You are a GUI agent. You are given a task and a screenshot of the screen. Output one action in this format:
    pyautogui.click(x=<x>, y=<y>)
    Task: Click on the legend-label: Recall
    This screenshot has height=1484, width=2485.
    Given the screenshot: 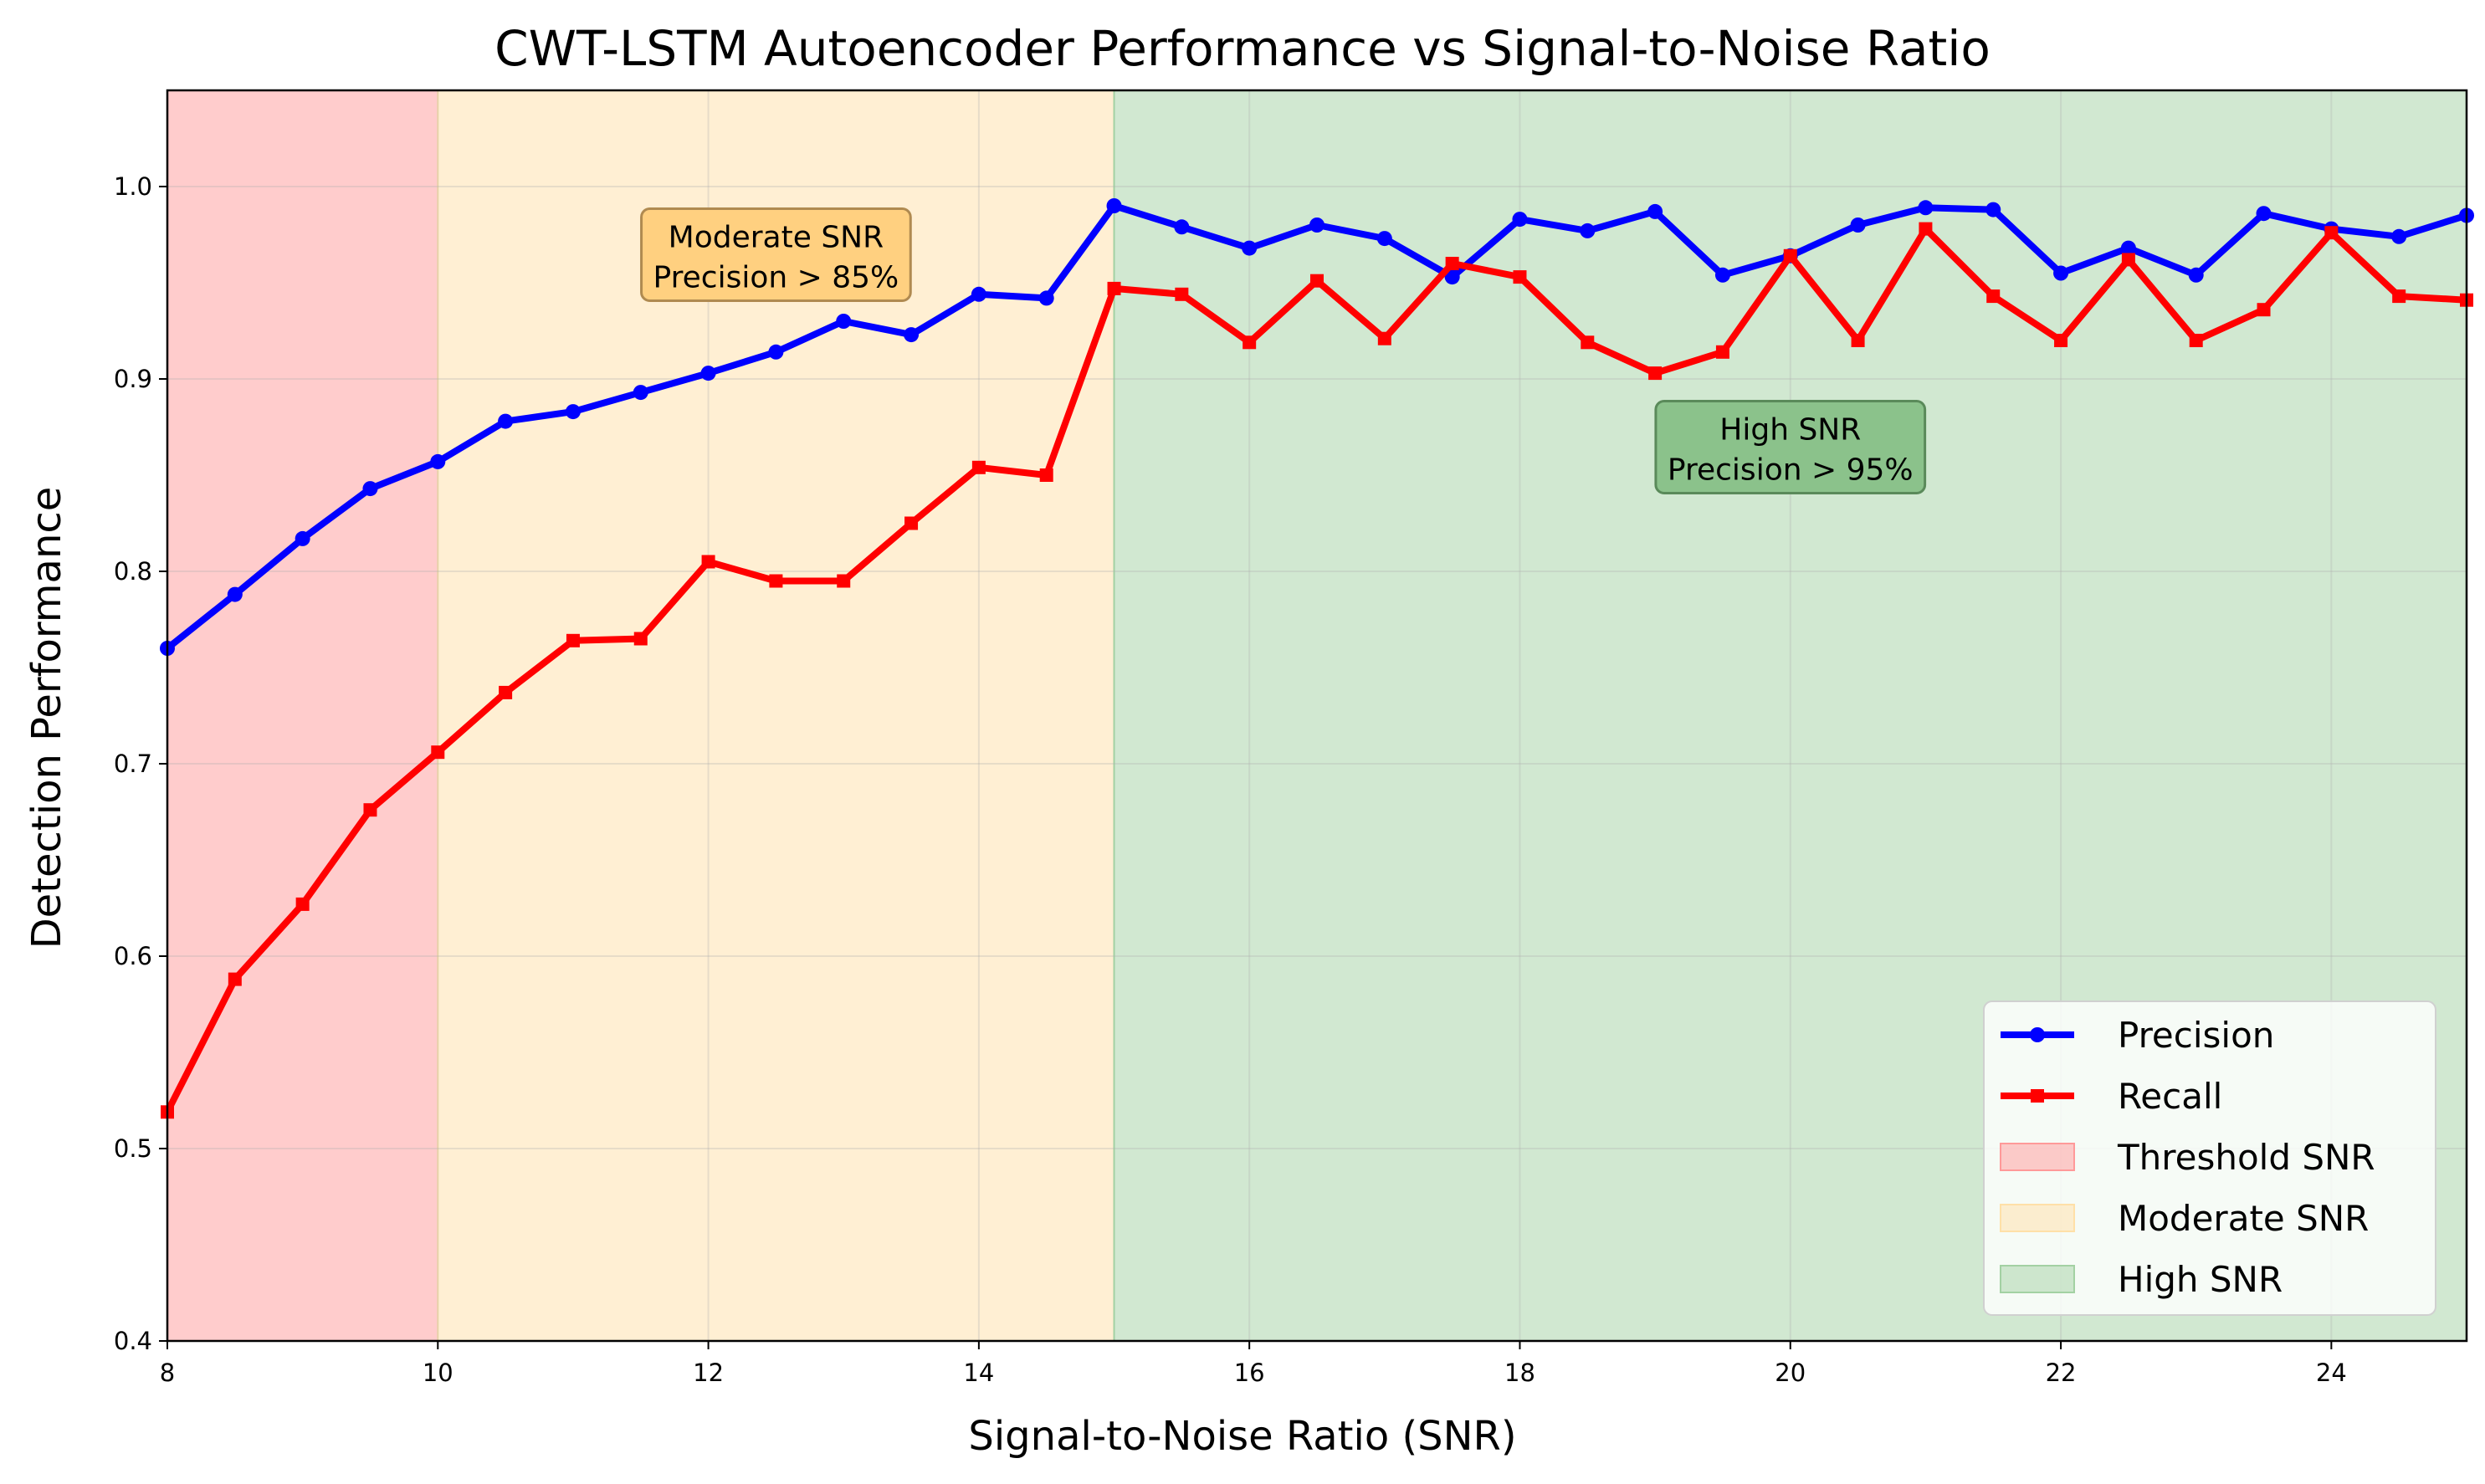 What is the action you would take?
    pyautogui.click(x=2170, y=1096)
    